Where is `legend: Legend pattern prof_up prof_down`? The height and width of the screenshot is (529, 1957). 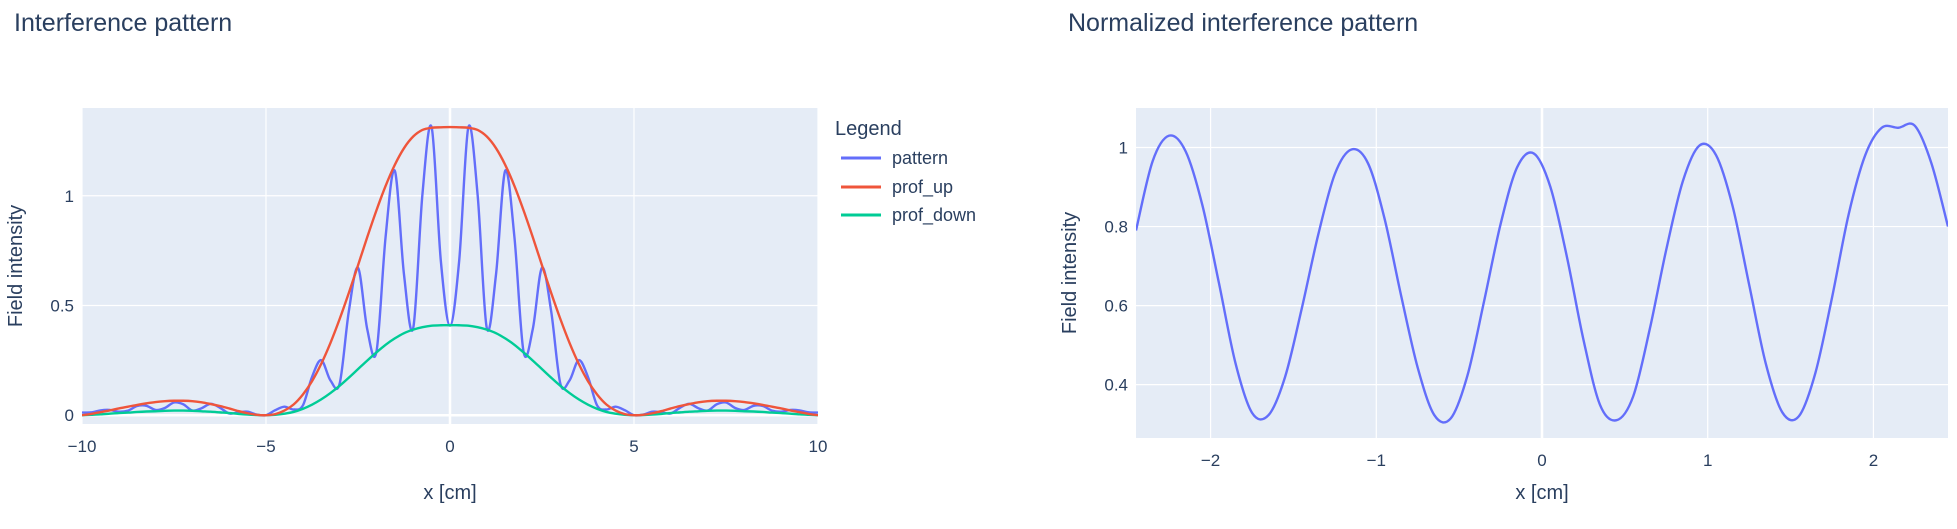
legend: Legend pattern prof_up prof_down is located at coordinates (905, 172).